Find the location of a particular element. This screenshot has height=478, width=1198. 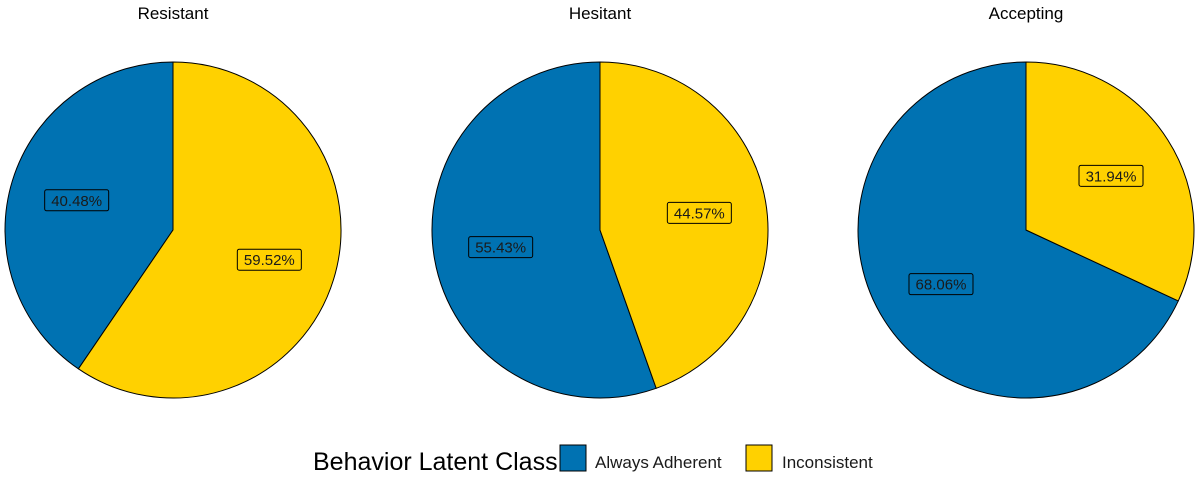

data-label-text: 68.06% is located at coordinates (941, 285).